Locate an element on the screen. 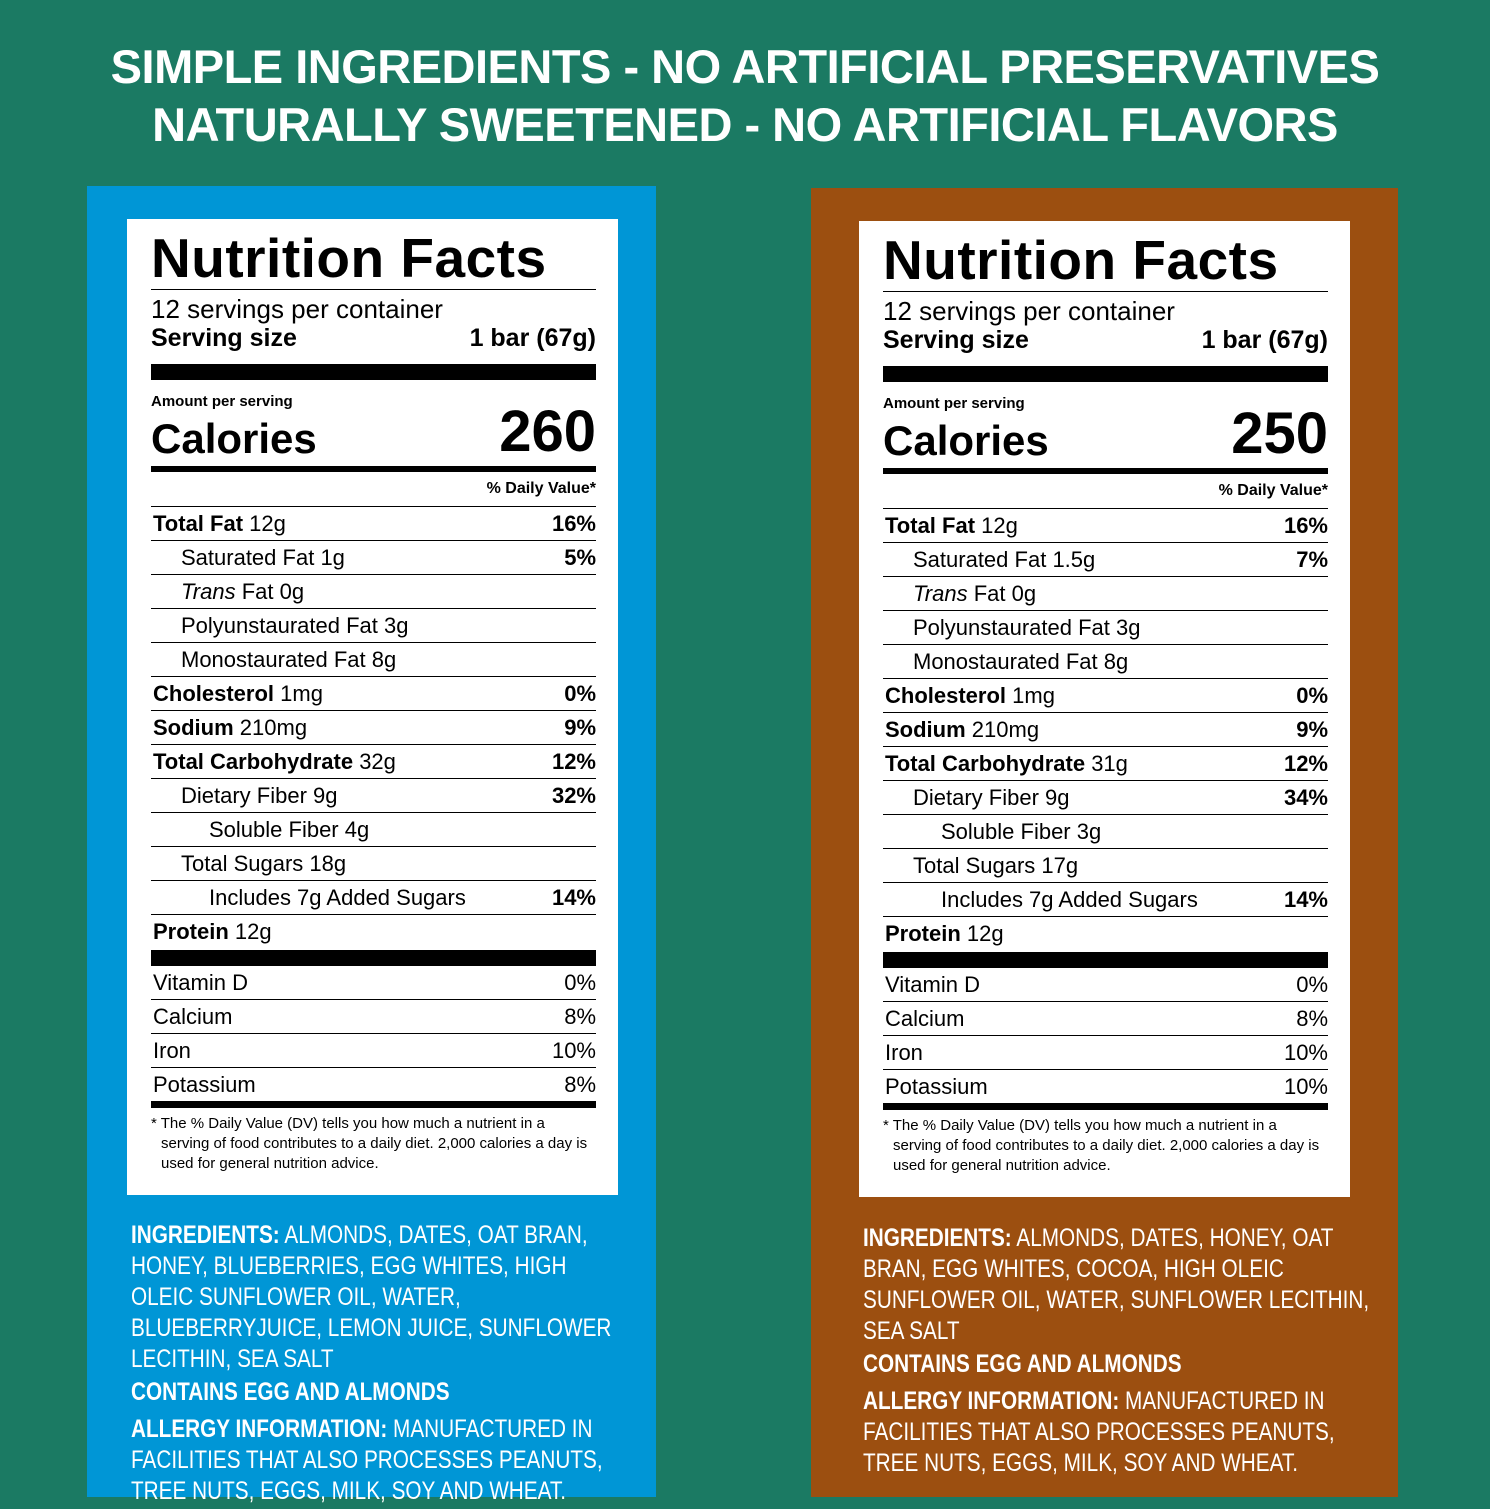 This screenshot has width=1490, height=1509. nutrient: Sodium 210mg is located at coordinates (230, 728).